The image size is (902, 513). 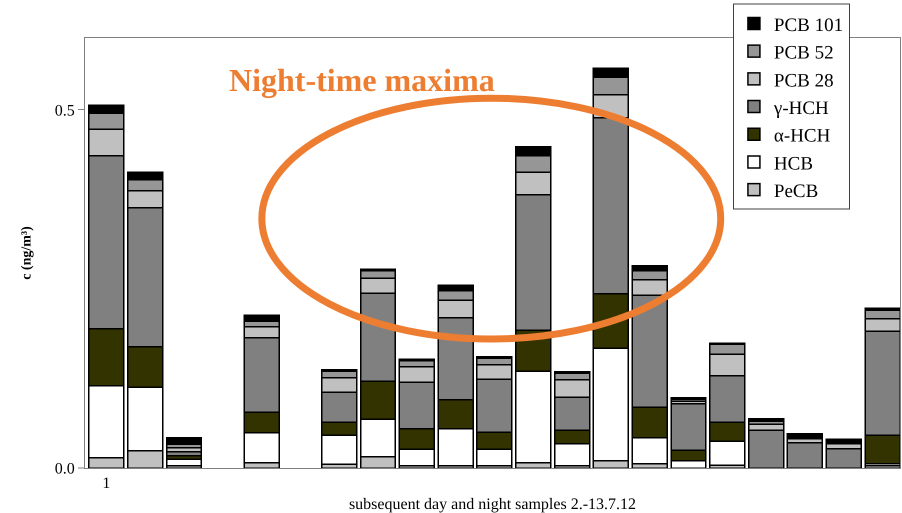 What do you see at coordinates (796, 191) in the screenshot?
I see `legend-label: PeCB` at bounding box center [796, 191].